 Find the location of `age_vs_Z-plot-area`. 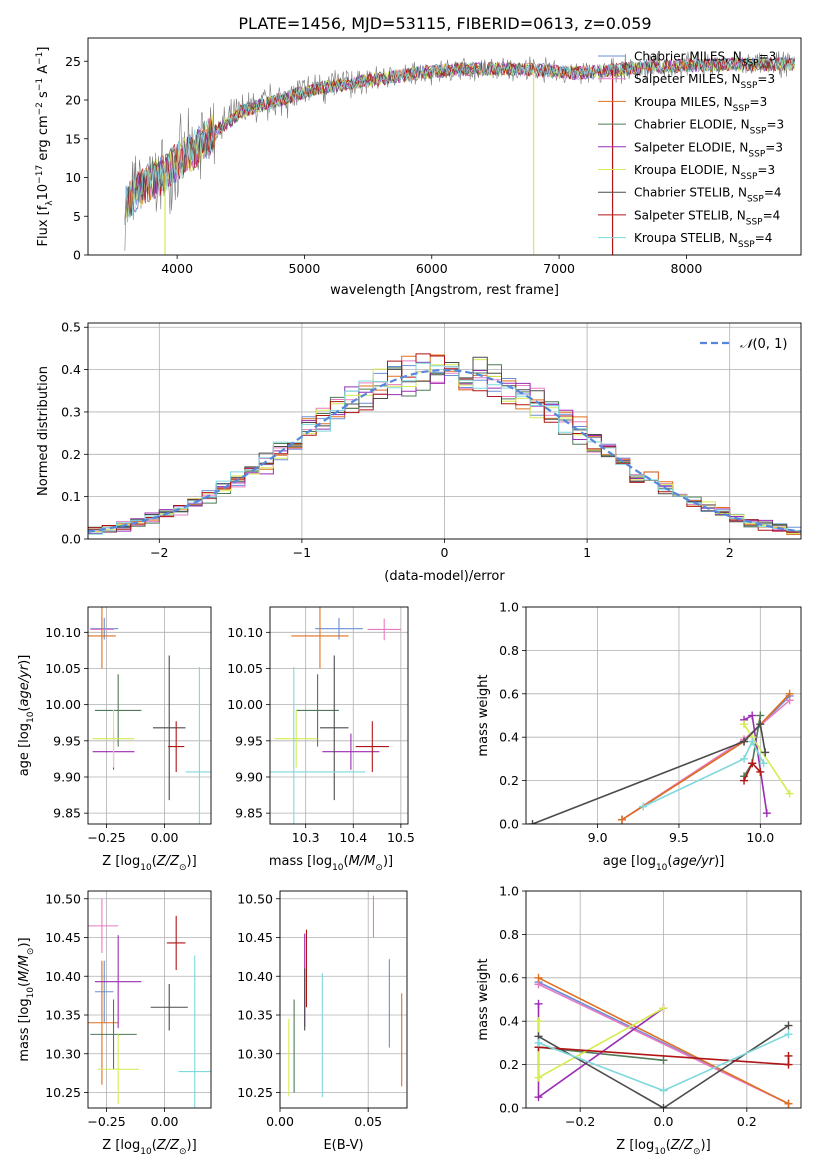

age_vs_Z-plot-area is located at coordinates (149, 715).